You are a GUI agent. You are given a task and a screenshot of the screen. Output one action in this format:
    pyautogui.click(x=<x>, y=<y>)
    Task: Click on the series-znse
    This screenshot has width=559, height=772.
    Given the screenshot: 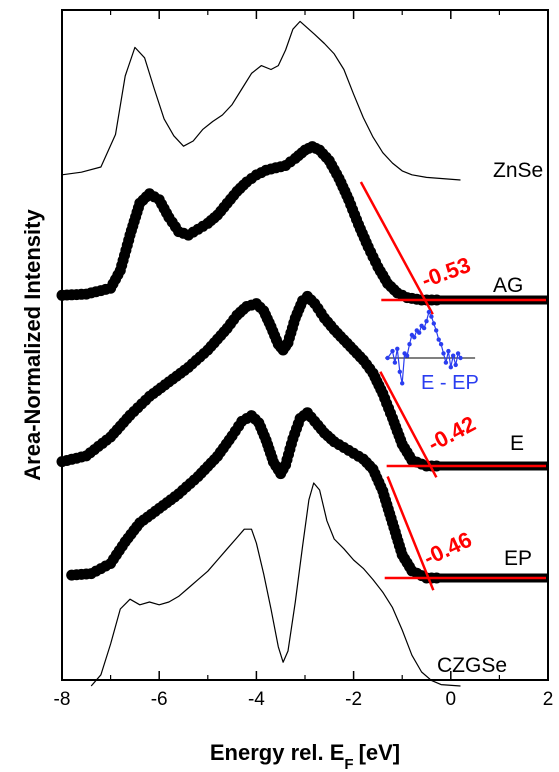 What is the action you would take?
    pyautogui.click(x=261, y=100)
    